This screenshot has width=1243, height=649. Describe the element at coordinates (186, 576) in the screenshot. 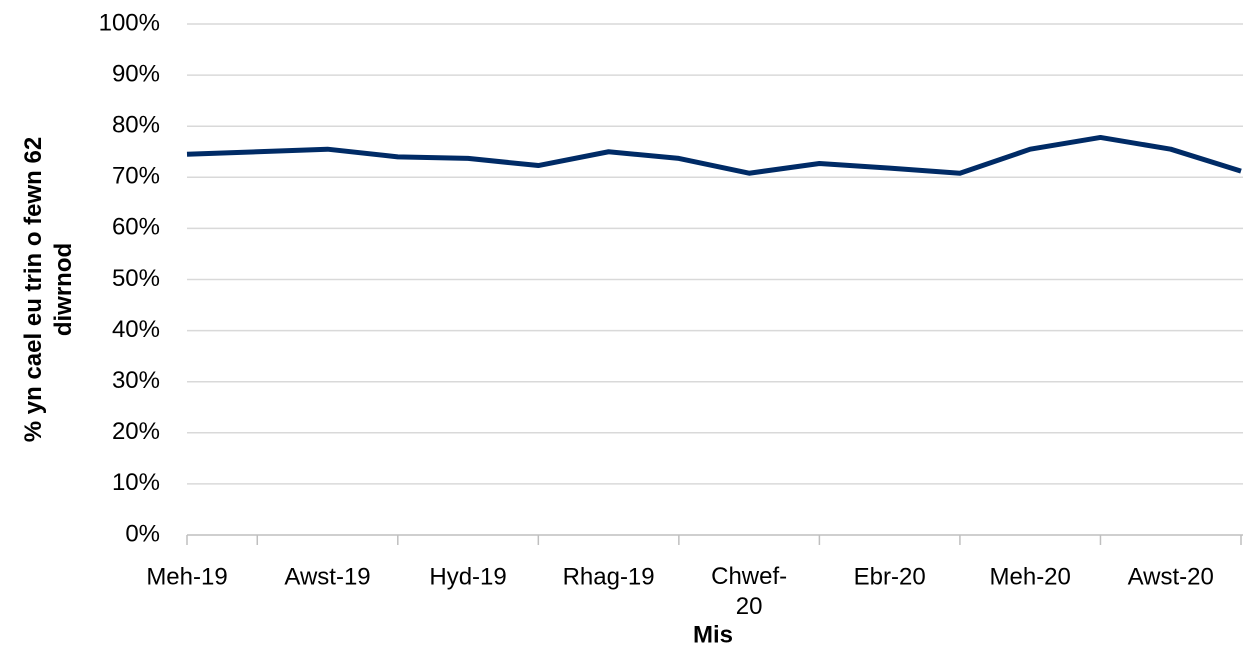

I see `x-tick-label: Meh-19` at that location.